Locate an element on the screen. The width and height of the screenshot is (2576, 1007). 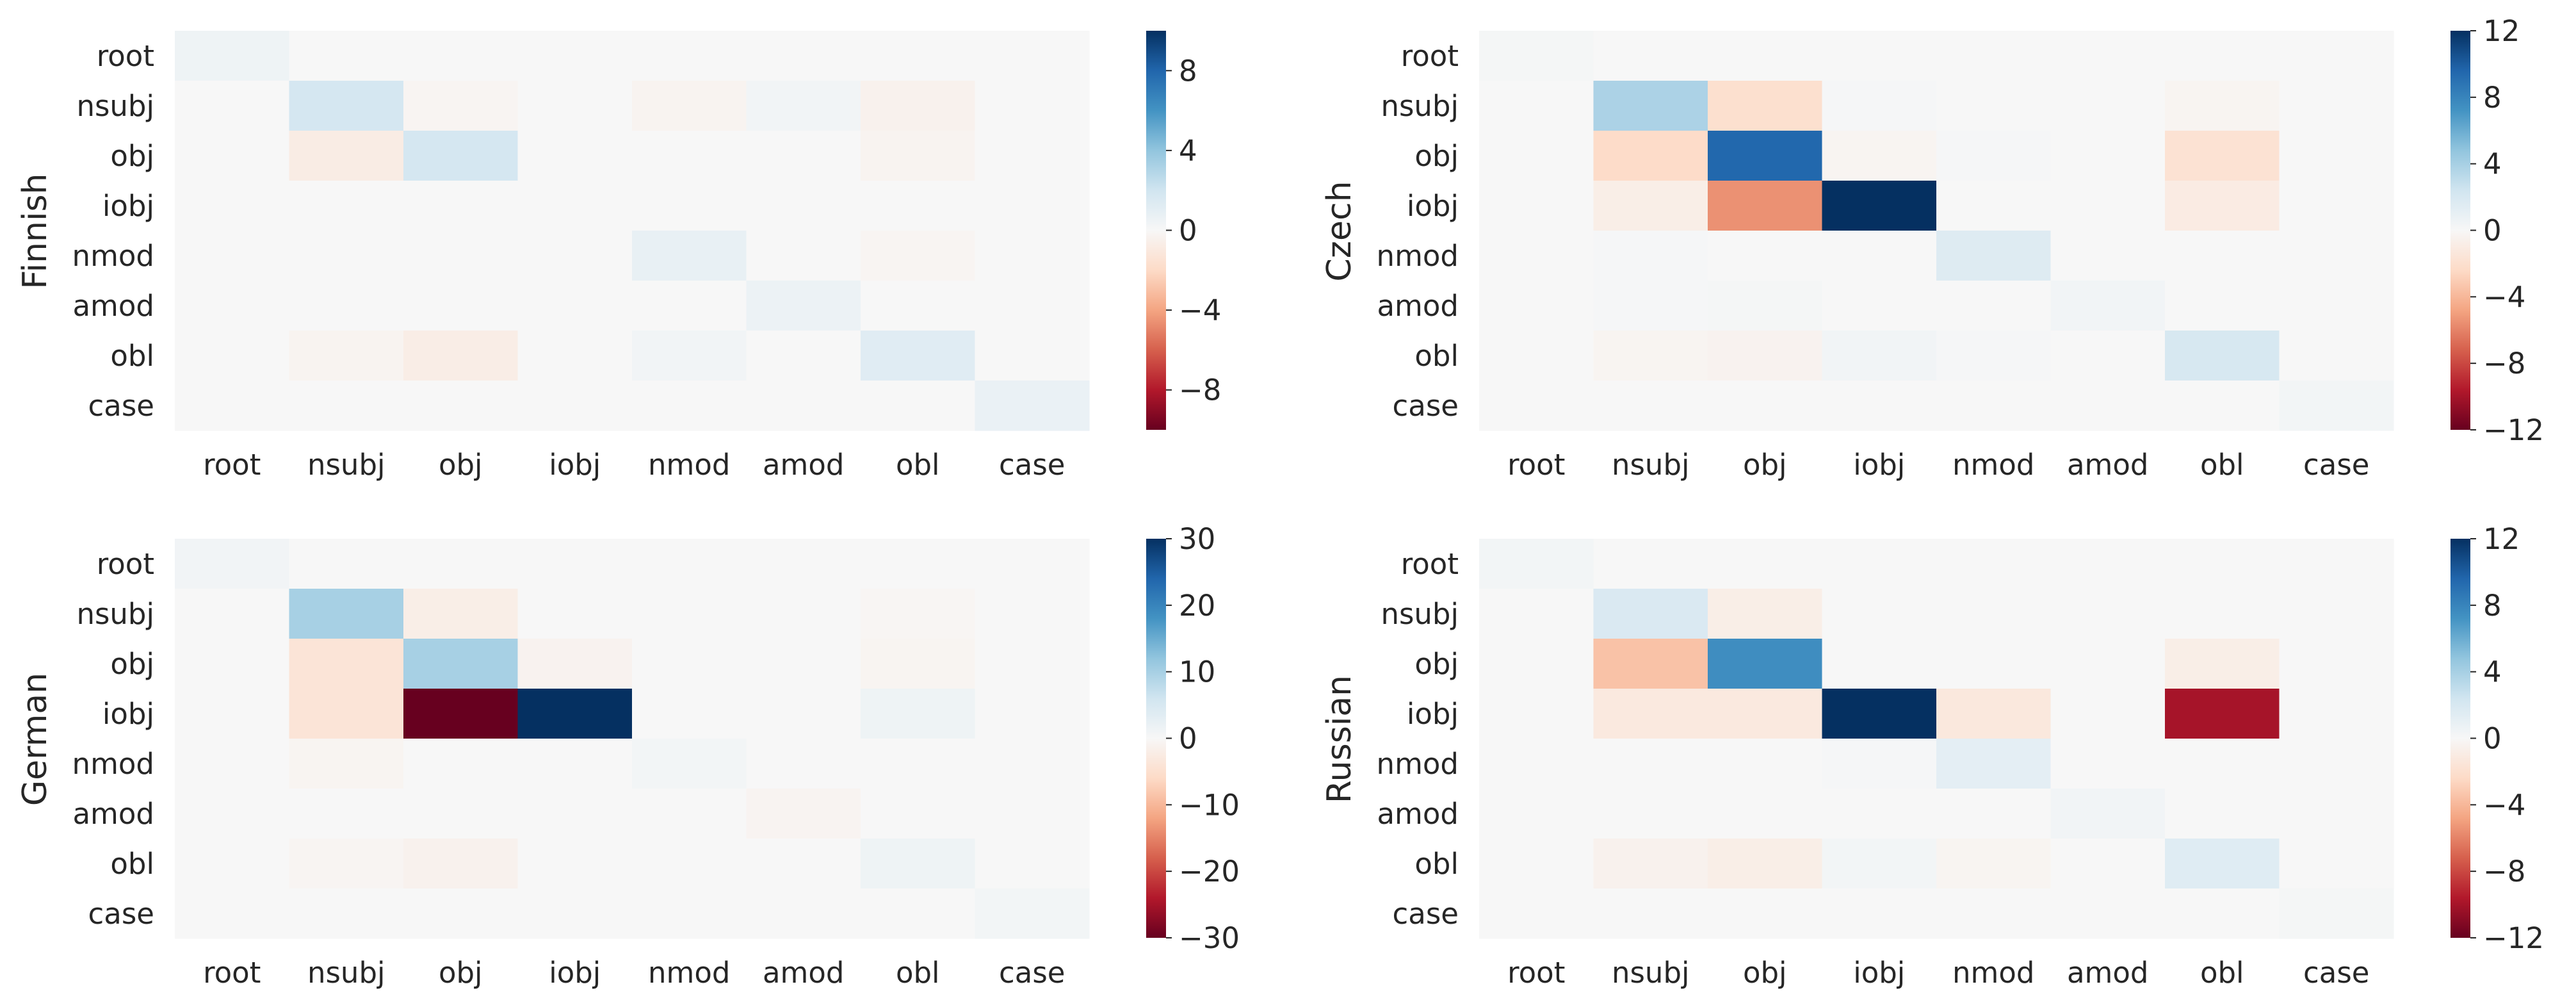
colorbar-tick-label: −30 is located at coordinates (1209, 938).